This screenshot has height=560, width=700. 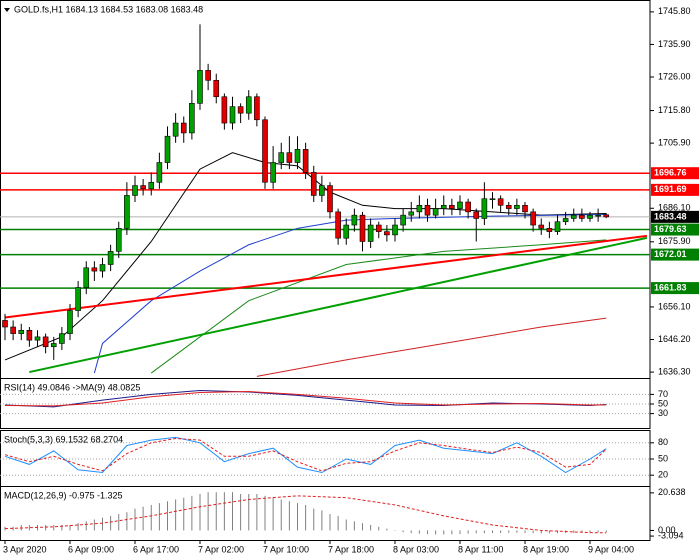 I want to click on panel-title: MACD(12,26,9) -0.975 -1.325, so click(x=63, y=495).